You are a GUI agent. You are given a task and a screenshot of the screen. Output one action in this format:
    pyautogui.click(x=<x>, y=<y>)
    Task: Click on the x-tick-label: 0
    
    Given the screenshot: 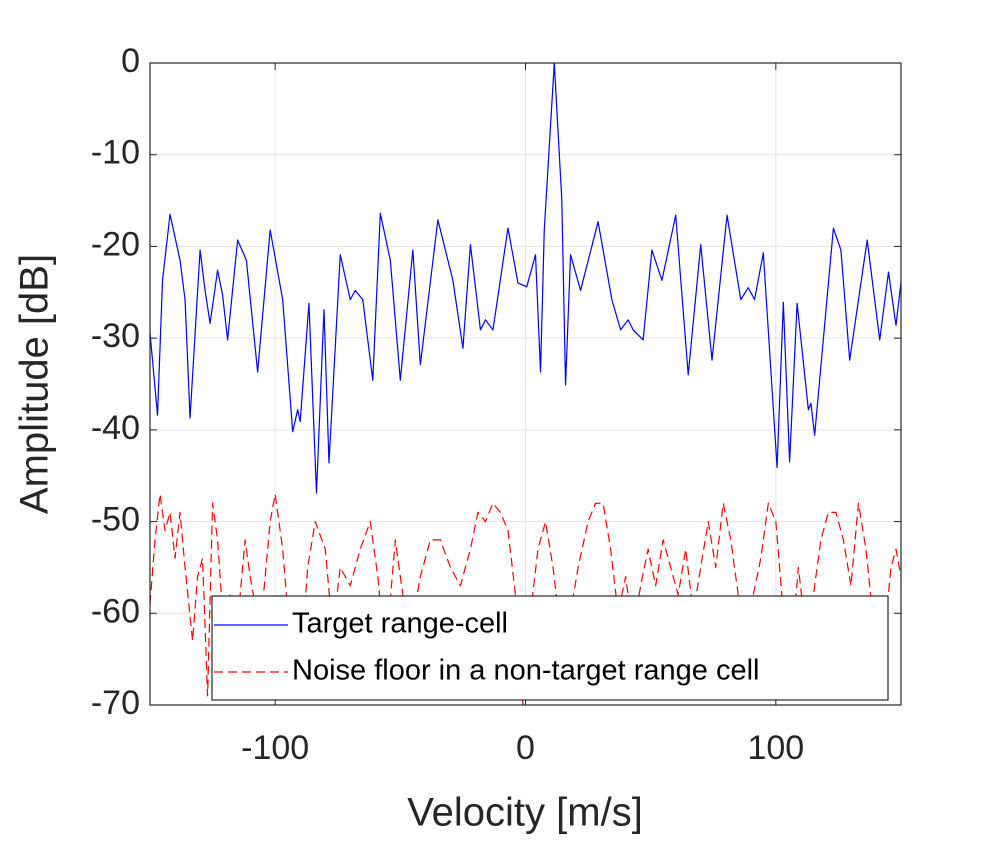 What is the action you would take?
    pyautogui.click(x=525, y=748)
    